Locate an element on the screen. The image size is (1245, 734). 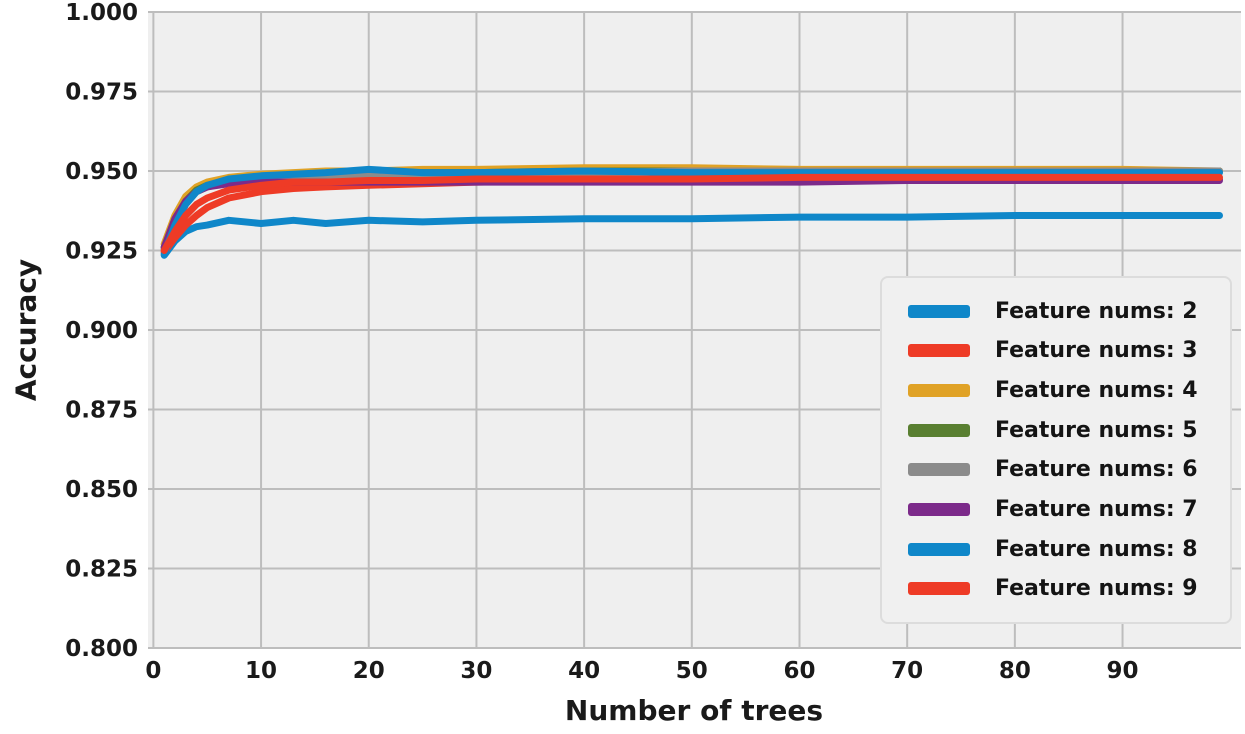
legend-item-3: Feature nums: 3 is located at coordinates (1056, 350).